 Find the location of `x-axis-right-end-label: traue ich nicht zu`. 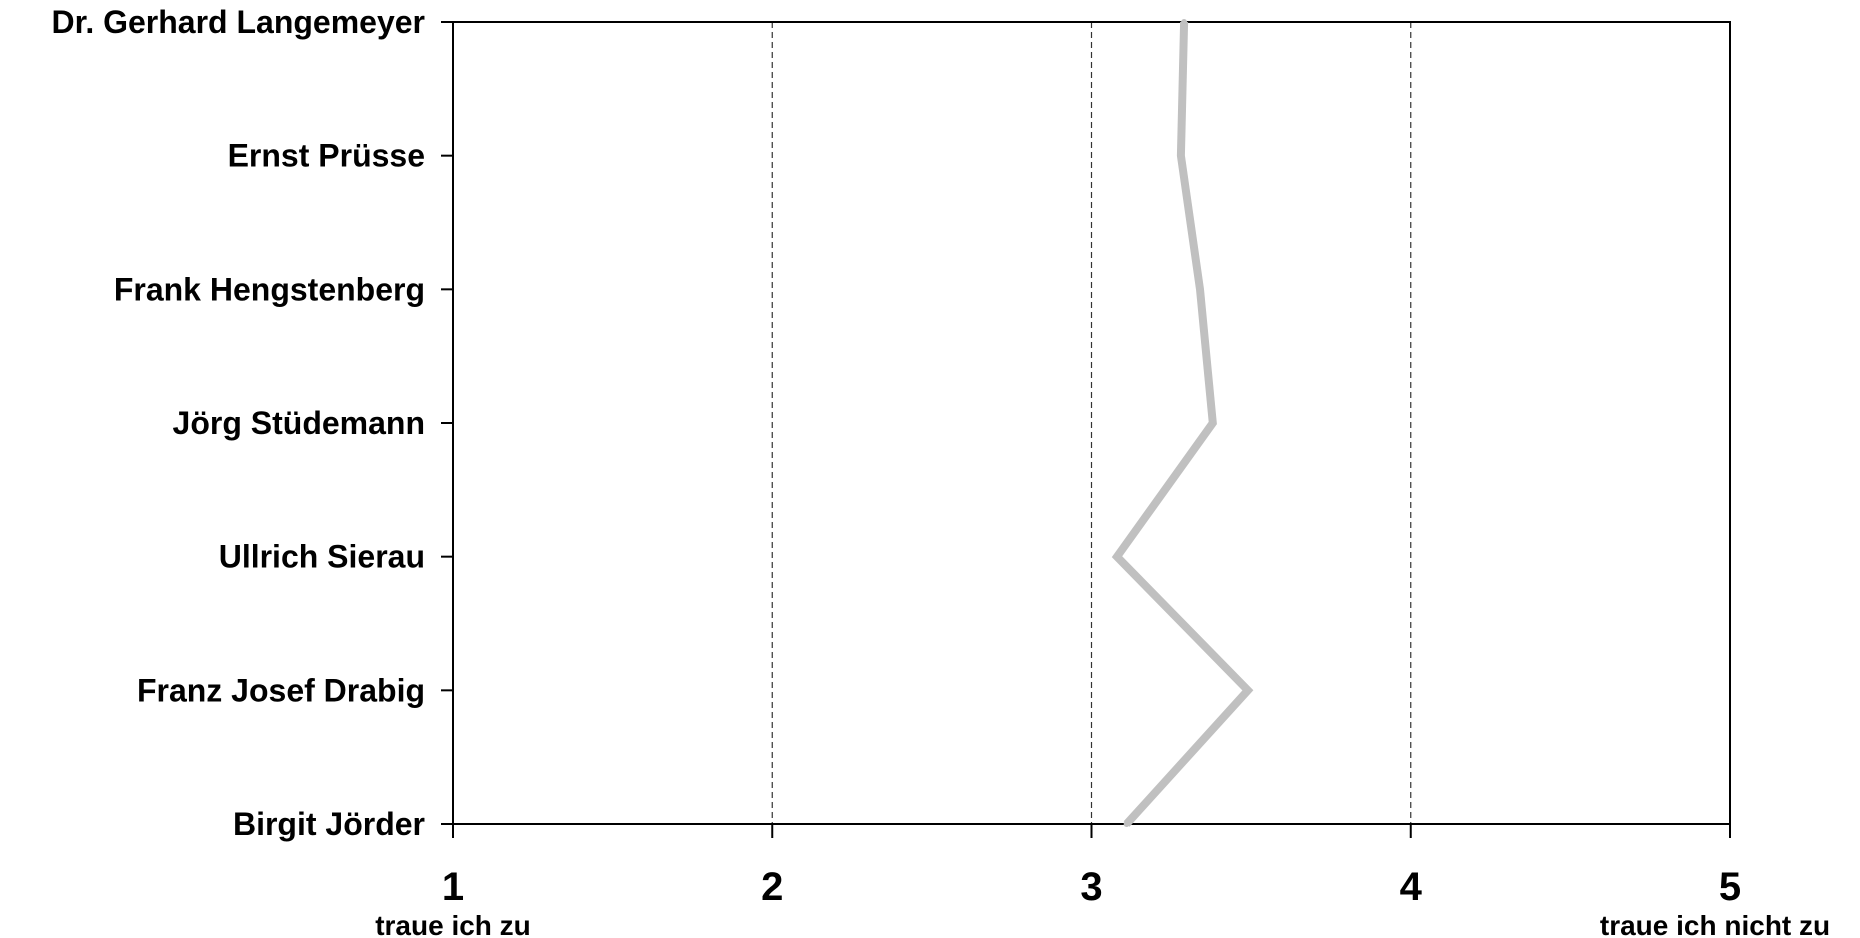

x-axis-right-end-label: traue ich nicht zu is located at coordinates (1715, 924).